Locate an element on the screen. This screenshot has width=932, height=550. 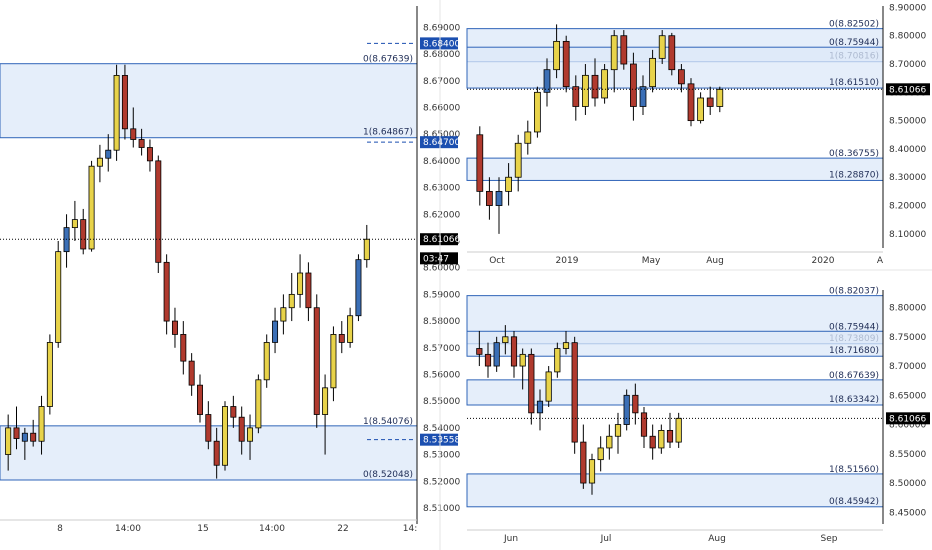
y-tick-2-1: 8.75000 is located at coordinates (907, 338).